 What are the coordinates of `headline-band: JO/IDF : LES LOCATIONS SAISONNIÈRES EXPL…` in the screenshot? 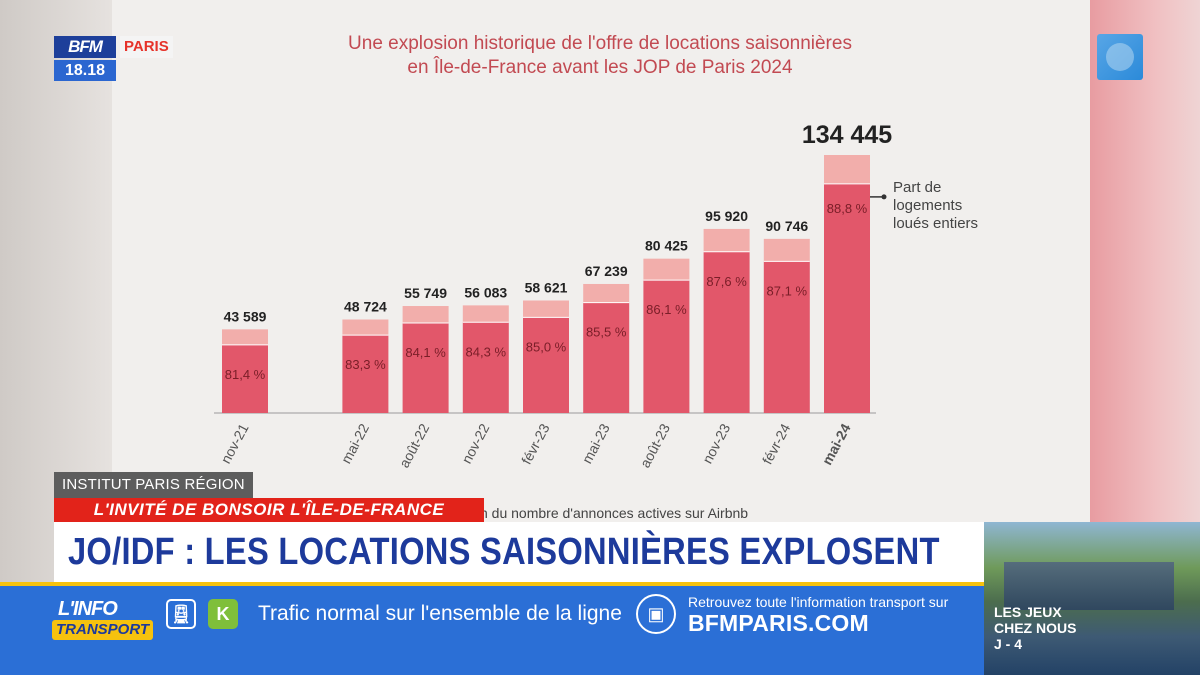 It's located at (519, 552).